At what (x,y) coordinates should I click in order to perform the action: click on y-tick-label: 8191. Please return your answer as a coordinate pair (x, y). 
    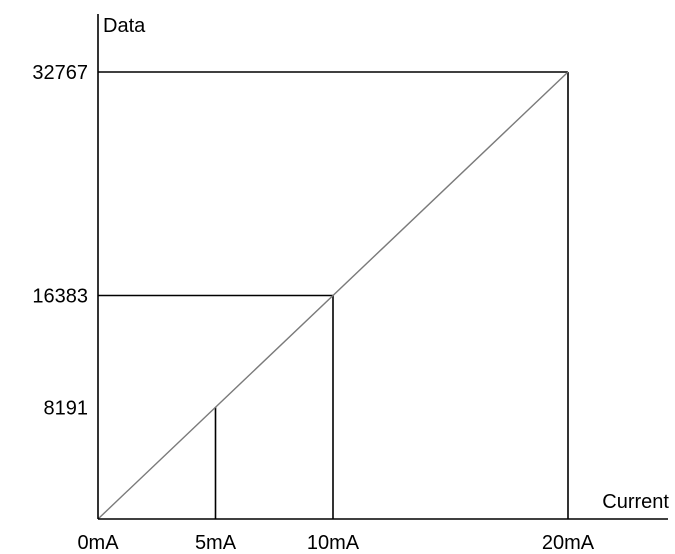
    Looking at the image, I should click on (66, 408).